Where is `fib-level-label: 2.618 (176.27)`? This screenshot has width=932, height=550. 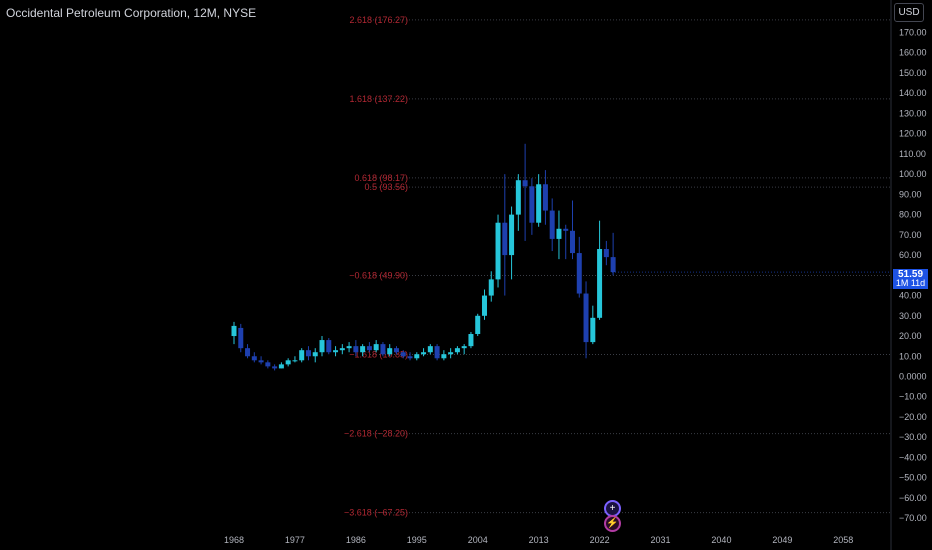
fib-level-label: 2.618 (176.27) is located at coordinates (378, 20).